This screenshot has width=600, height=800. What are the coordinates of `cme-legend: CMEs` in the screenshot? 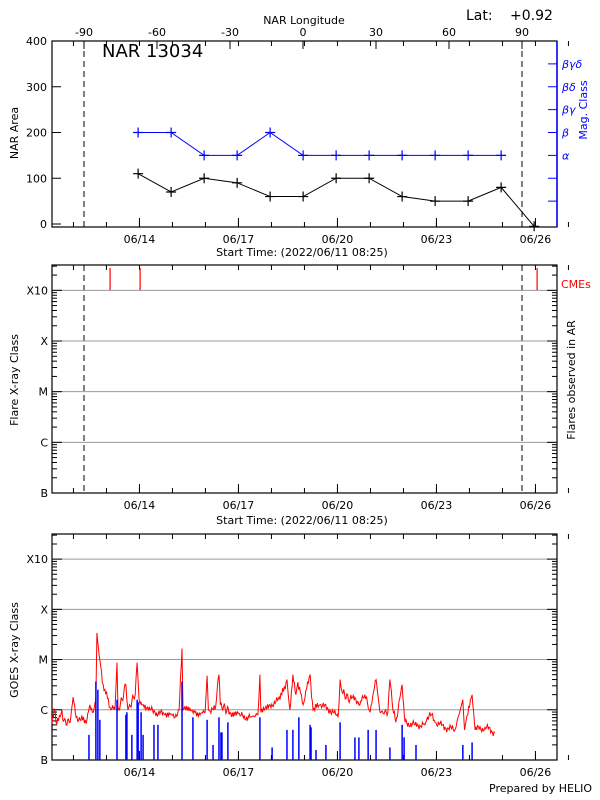 It's located at (576, 284).